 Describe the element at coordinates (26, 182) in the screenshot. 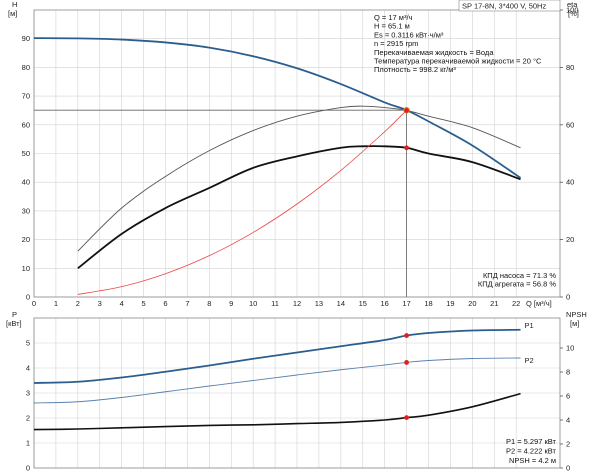

I see `y-tick-label: 40` at that location.